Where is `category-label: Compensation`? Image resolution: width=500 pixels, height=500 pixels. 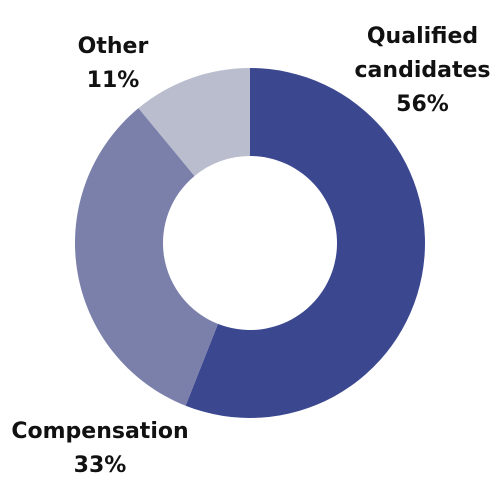
category-label: Compensation is located at coordinates (100, 431).